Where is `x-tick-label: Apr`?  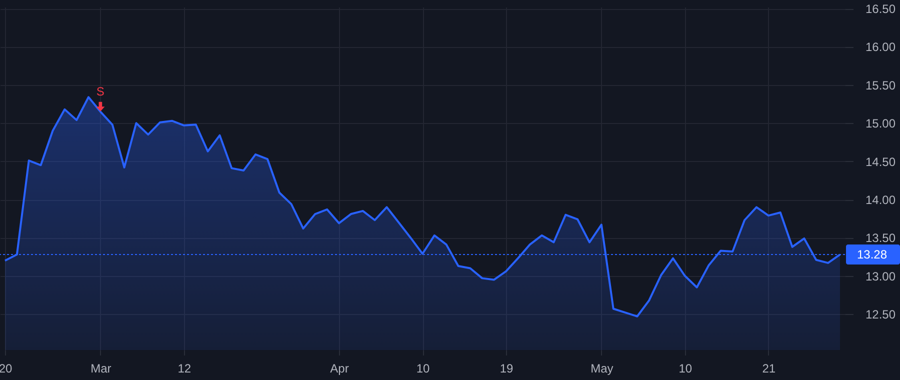
x-tick-label: Apr is located at coordinates (339, 369).